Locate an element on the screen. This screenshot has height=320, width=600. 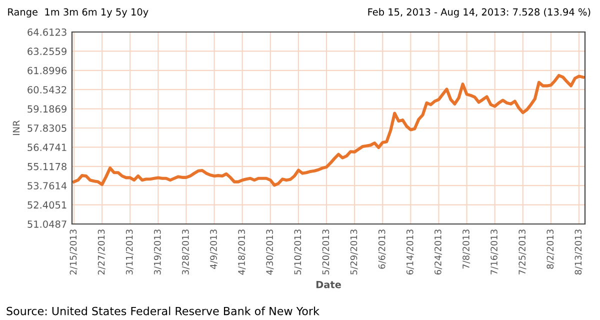
x-tick-label: 6/6/2013 is located at coordinates (382, 249).